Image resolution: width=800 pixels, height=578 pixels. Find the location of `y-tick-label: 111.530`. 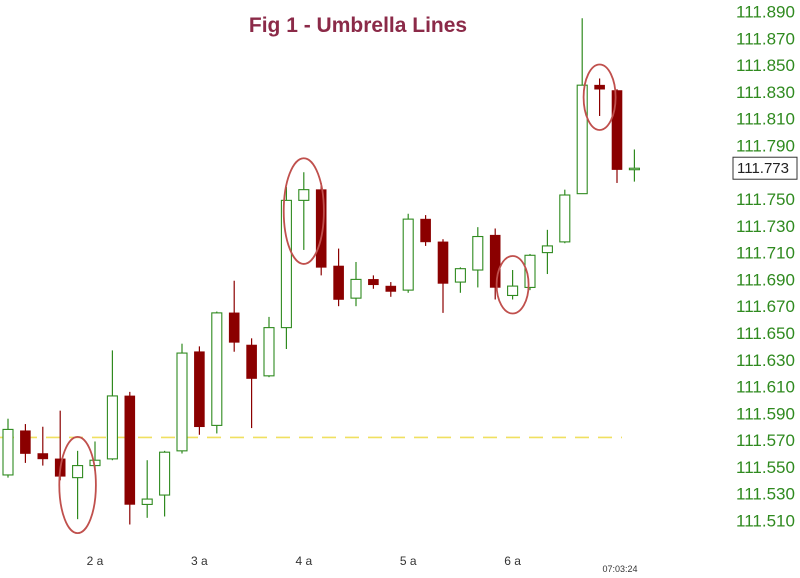

y-tick-label: 111.530 is located at coordinates (765, 494).